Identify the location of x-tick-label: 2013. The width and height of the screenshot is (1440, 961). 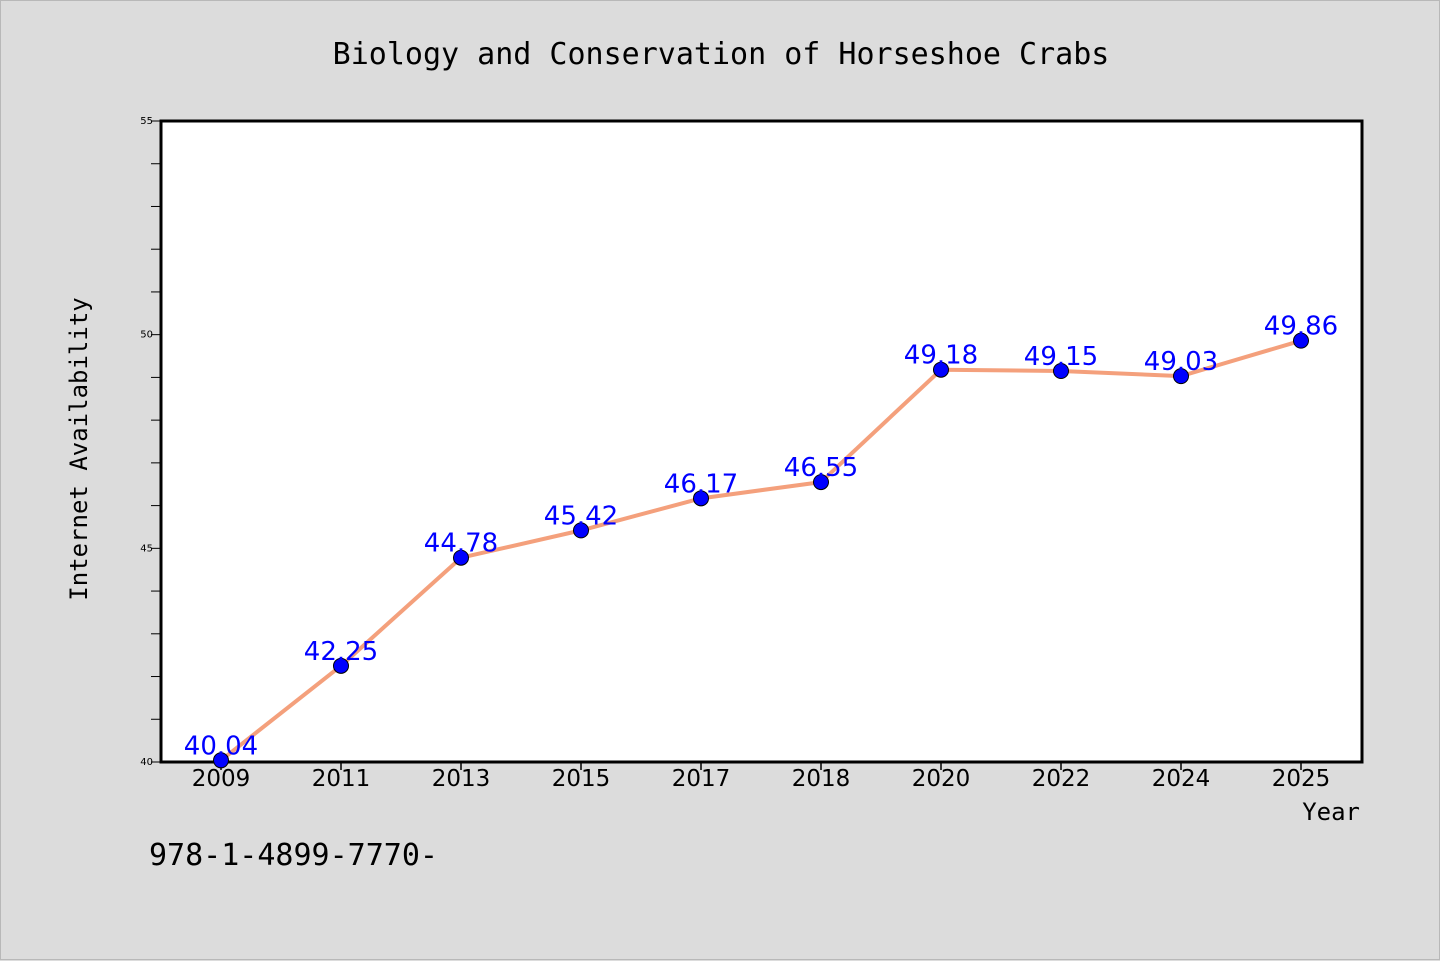
(461, 779).